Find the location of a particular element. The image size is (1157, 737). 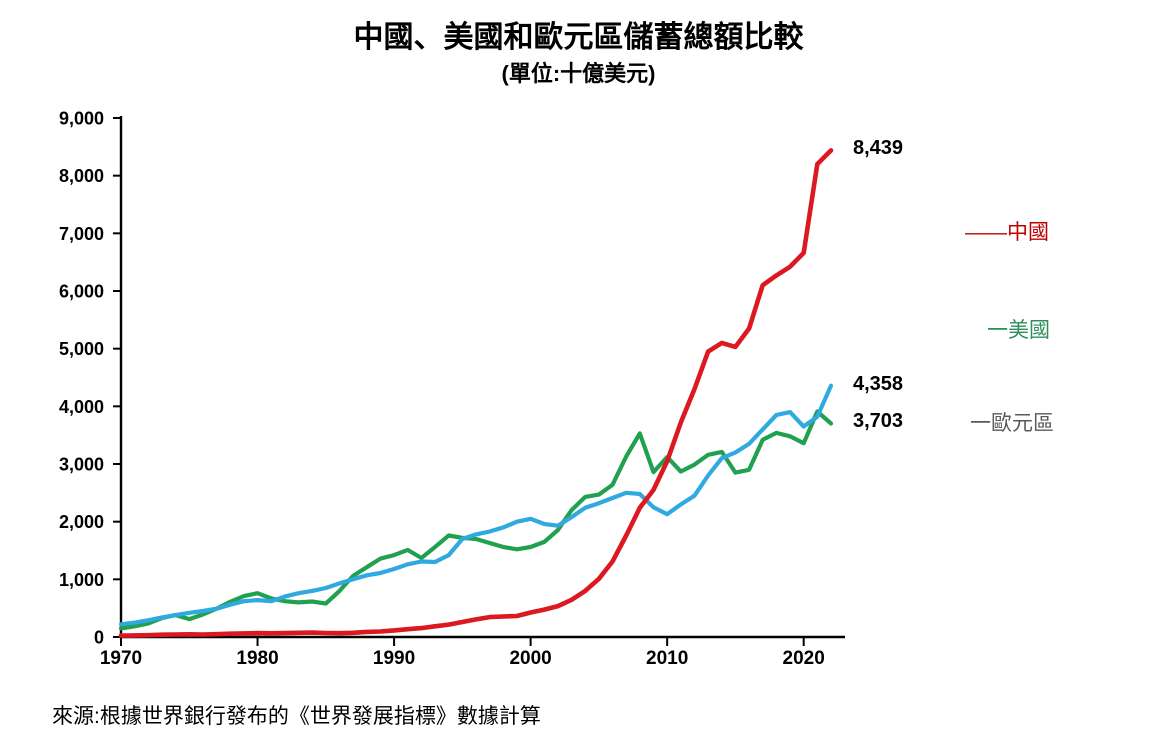

data-label-eurozone: 4,358 is located at coordinates (878, 383).